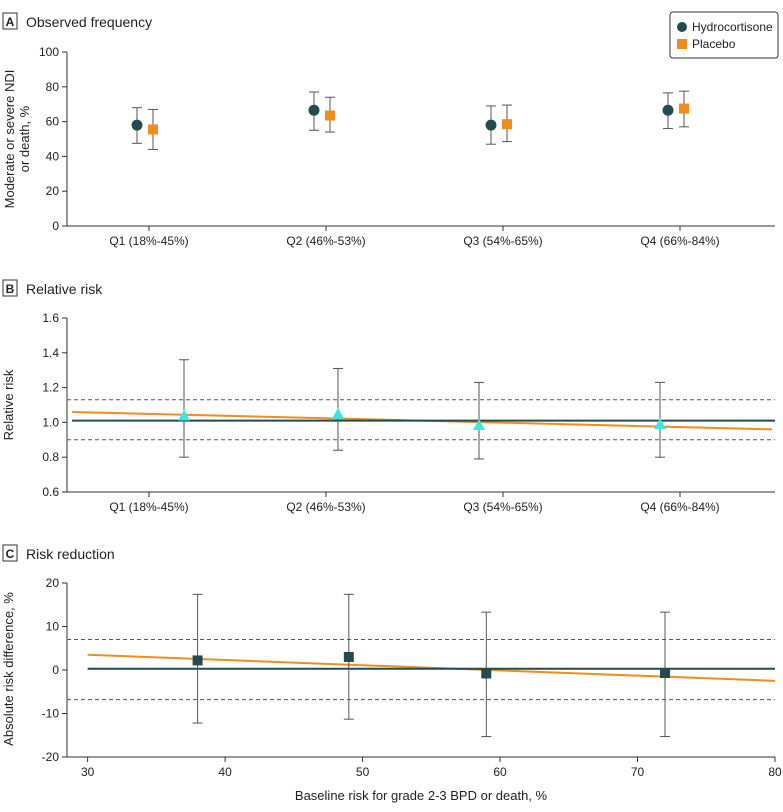 The image size is (783, 812). Describe the element at coordinates (53, 122) in the screenshot. I see `y-tick-label: 60` at that location.